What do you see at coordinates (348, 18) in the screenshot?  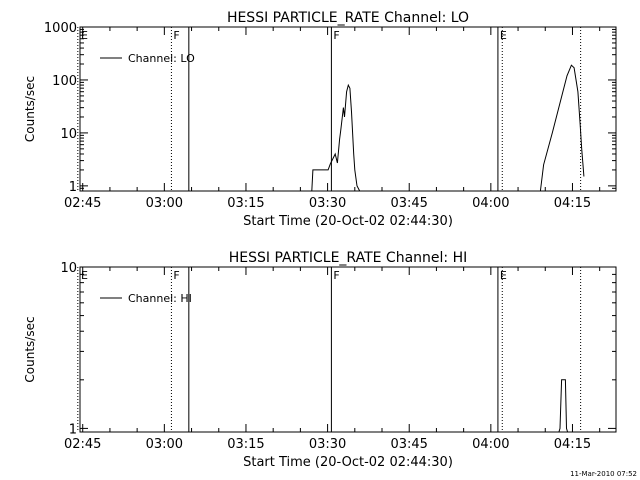 I see `chart-title: HESSI PARTICLE_RATE Channel: LO` at bounding box center [348, 18].